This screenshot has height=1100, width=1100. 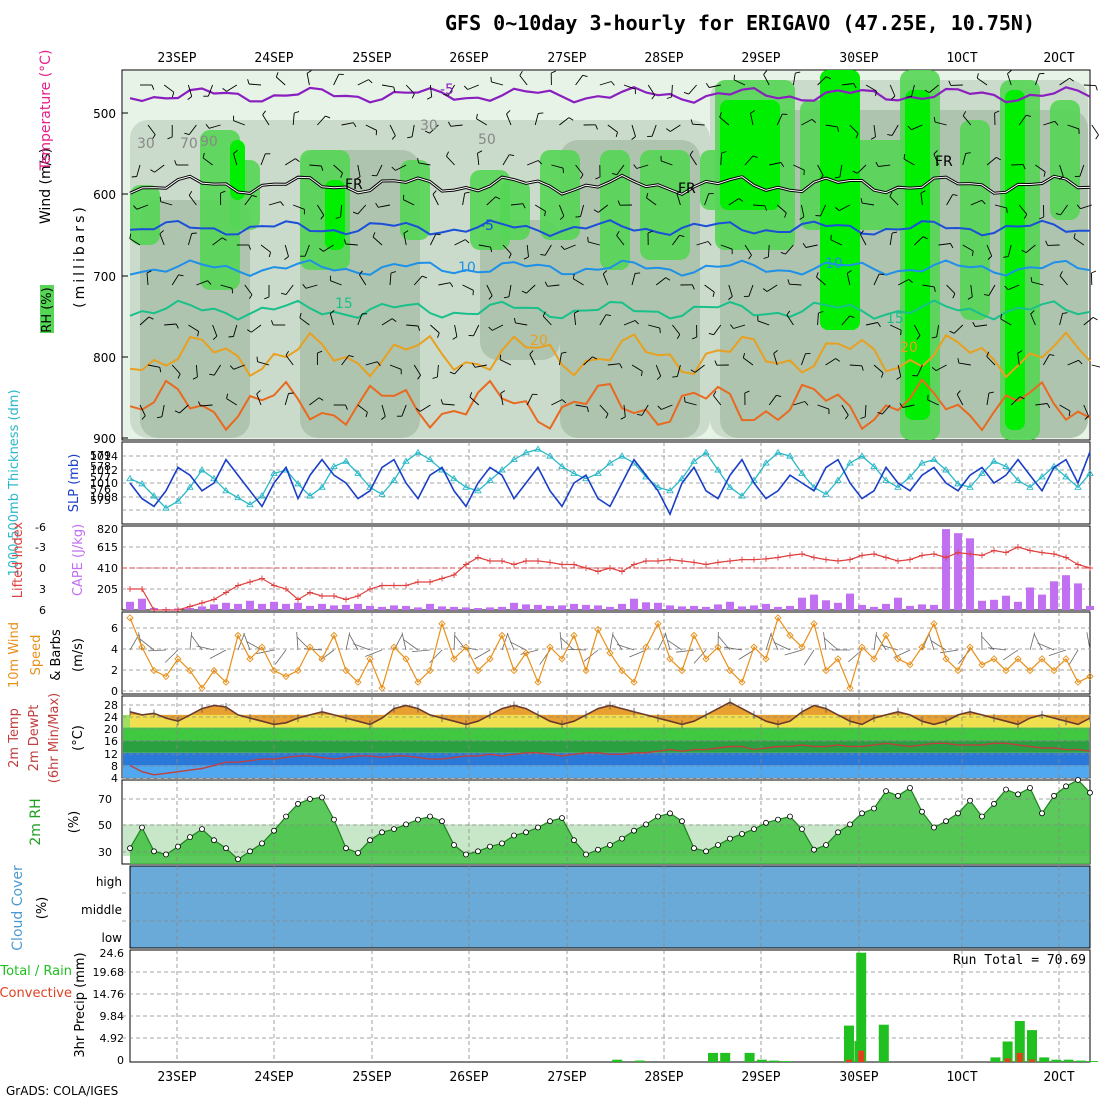 I want to click on temp2m-label-1: 2m Temp, so click(x=14, y=738).